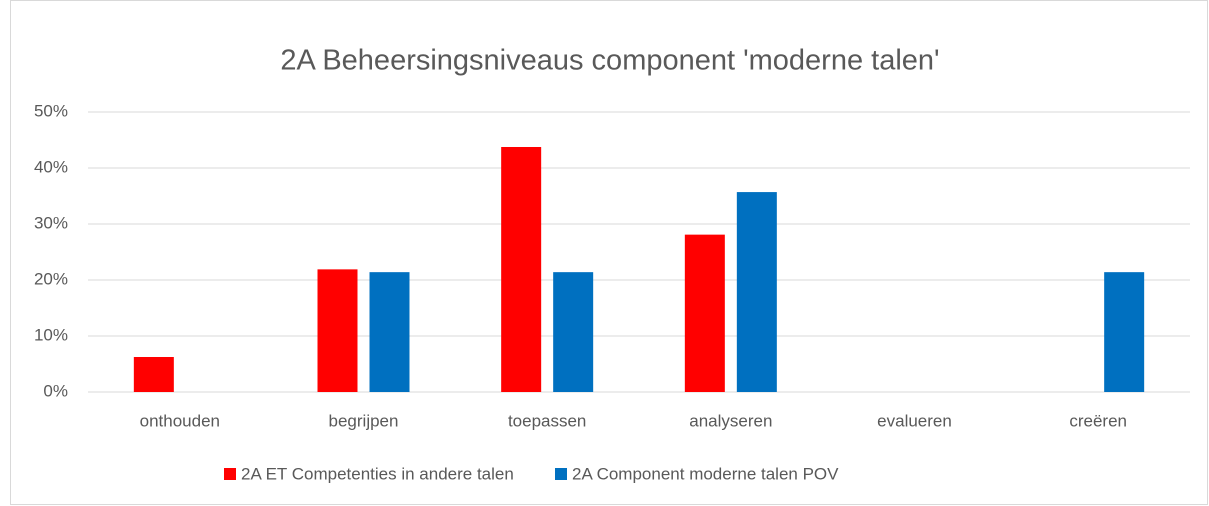 This screenshot has height=506, width=1209. I want to click on x-tick-label: creëren, so click(1098, 420).